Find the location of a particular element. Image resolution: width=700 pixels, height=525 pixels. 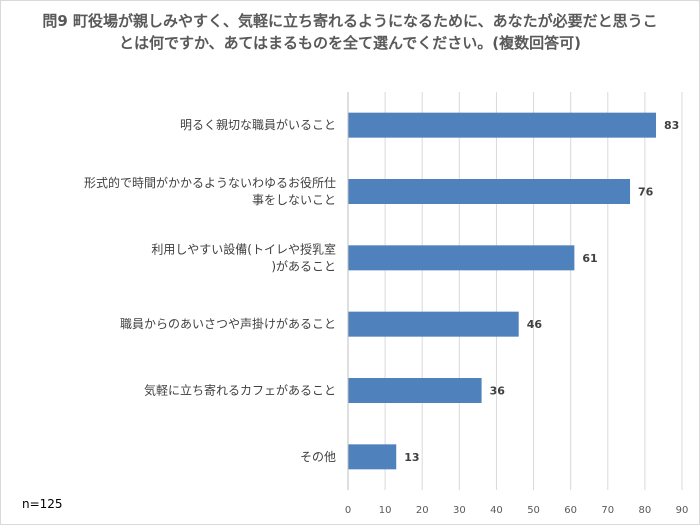

category-label-4: 気軽に立ち寄れるカフェがあること is located at coordinates (240, 390).